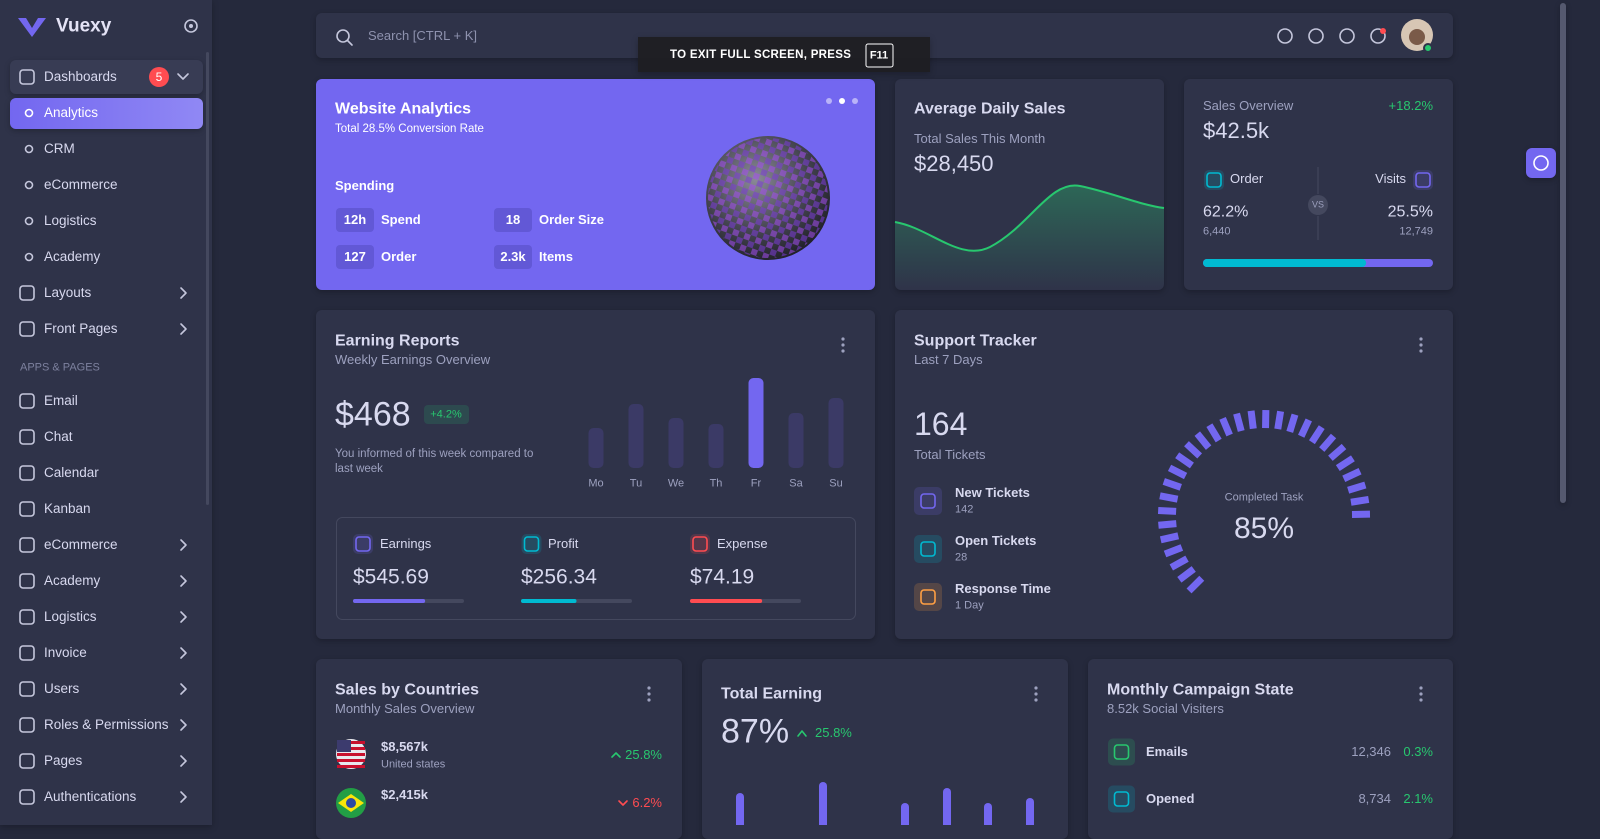 This screenshot has width=1600, height=839. Describe the element at coordinates (422, 36) in the screenshot. I see `search-input: Search [CTRL + K]` at that location.